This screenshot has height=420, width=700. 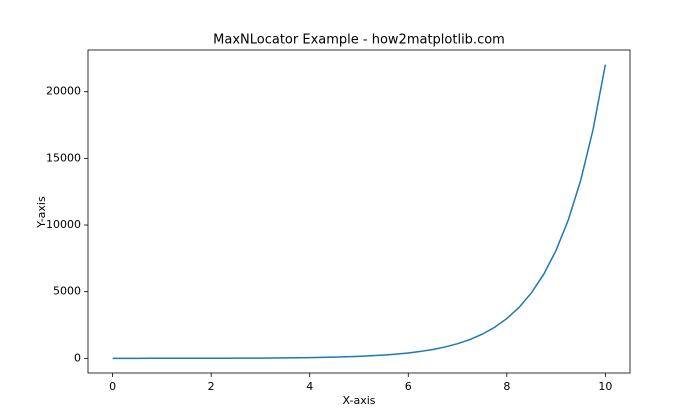 What do you see at coordinates (63, 157) in the screenshot?
I see `y-tick-label: 15000` at bounding box center [63, 157].